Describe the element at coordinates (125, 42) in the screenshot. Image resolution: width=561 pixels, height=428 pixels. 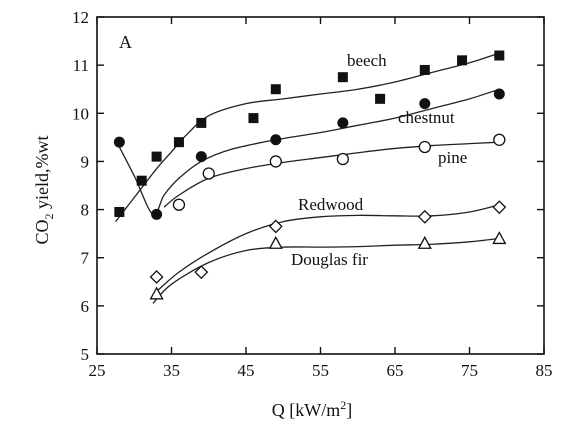
I see `panel-label: A` at that location.